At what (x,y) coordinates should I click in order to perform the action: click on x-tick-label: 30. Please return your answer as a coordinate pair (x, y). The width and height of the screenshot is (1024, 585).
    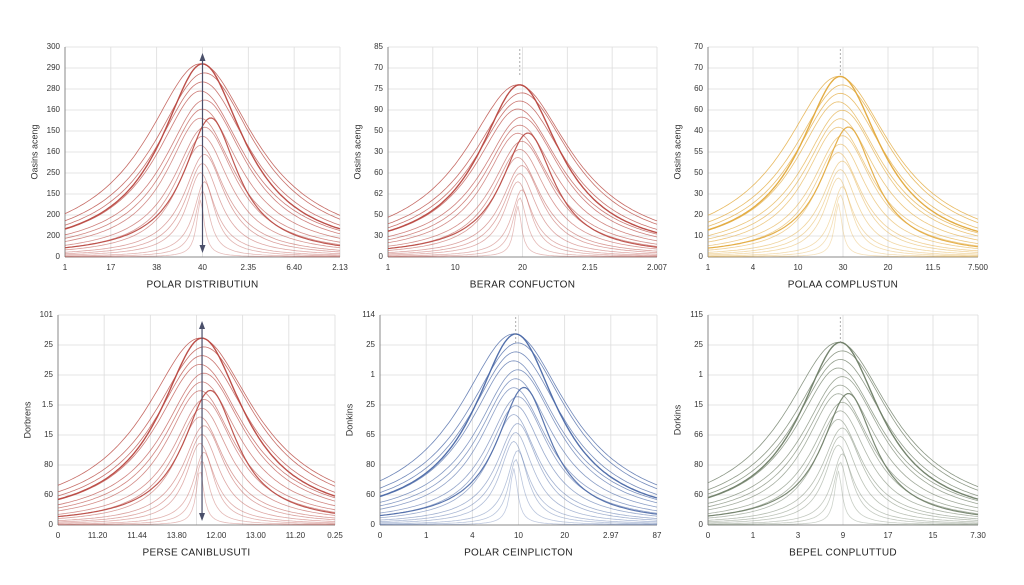
    Looking at the image, I should click on (843, 267).